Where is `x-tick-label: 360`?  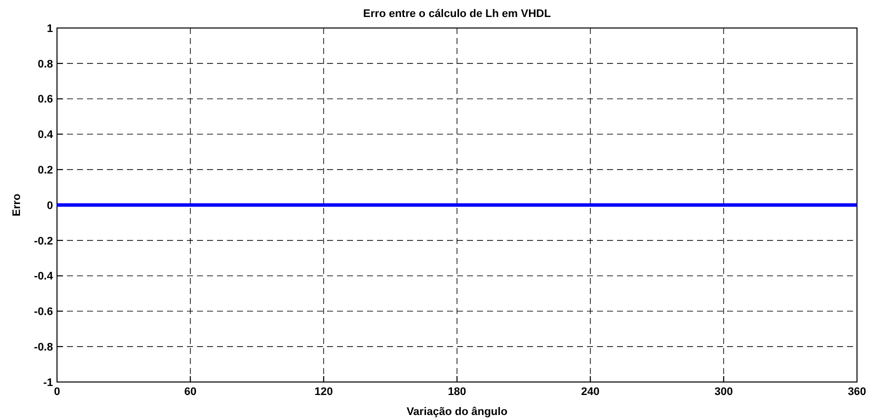 x-tick-label: 360 is located at coordinates (857, 392).